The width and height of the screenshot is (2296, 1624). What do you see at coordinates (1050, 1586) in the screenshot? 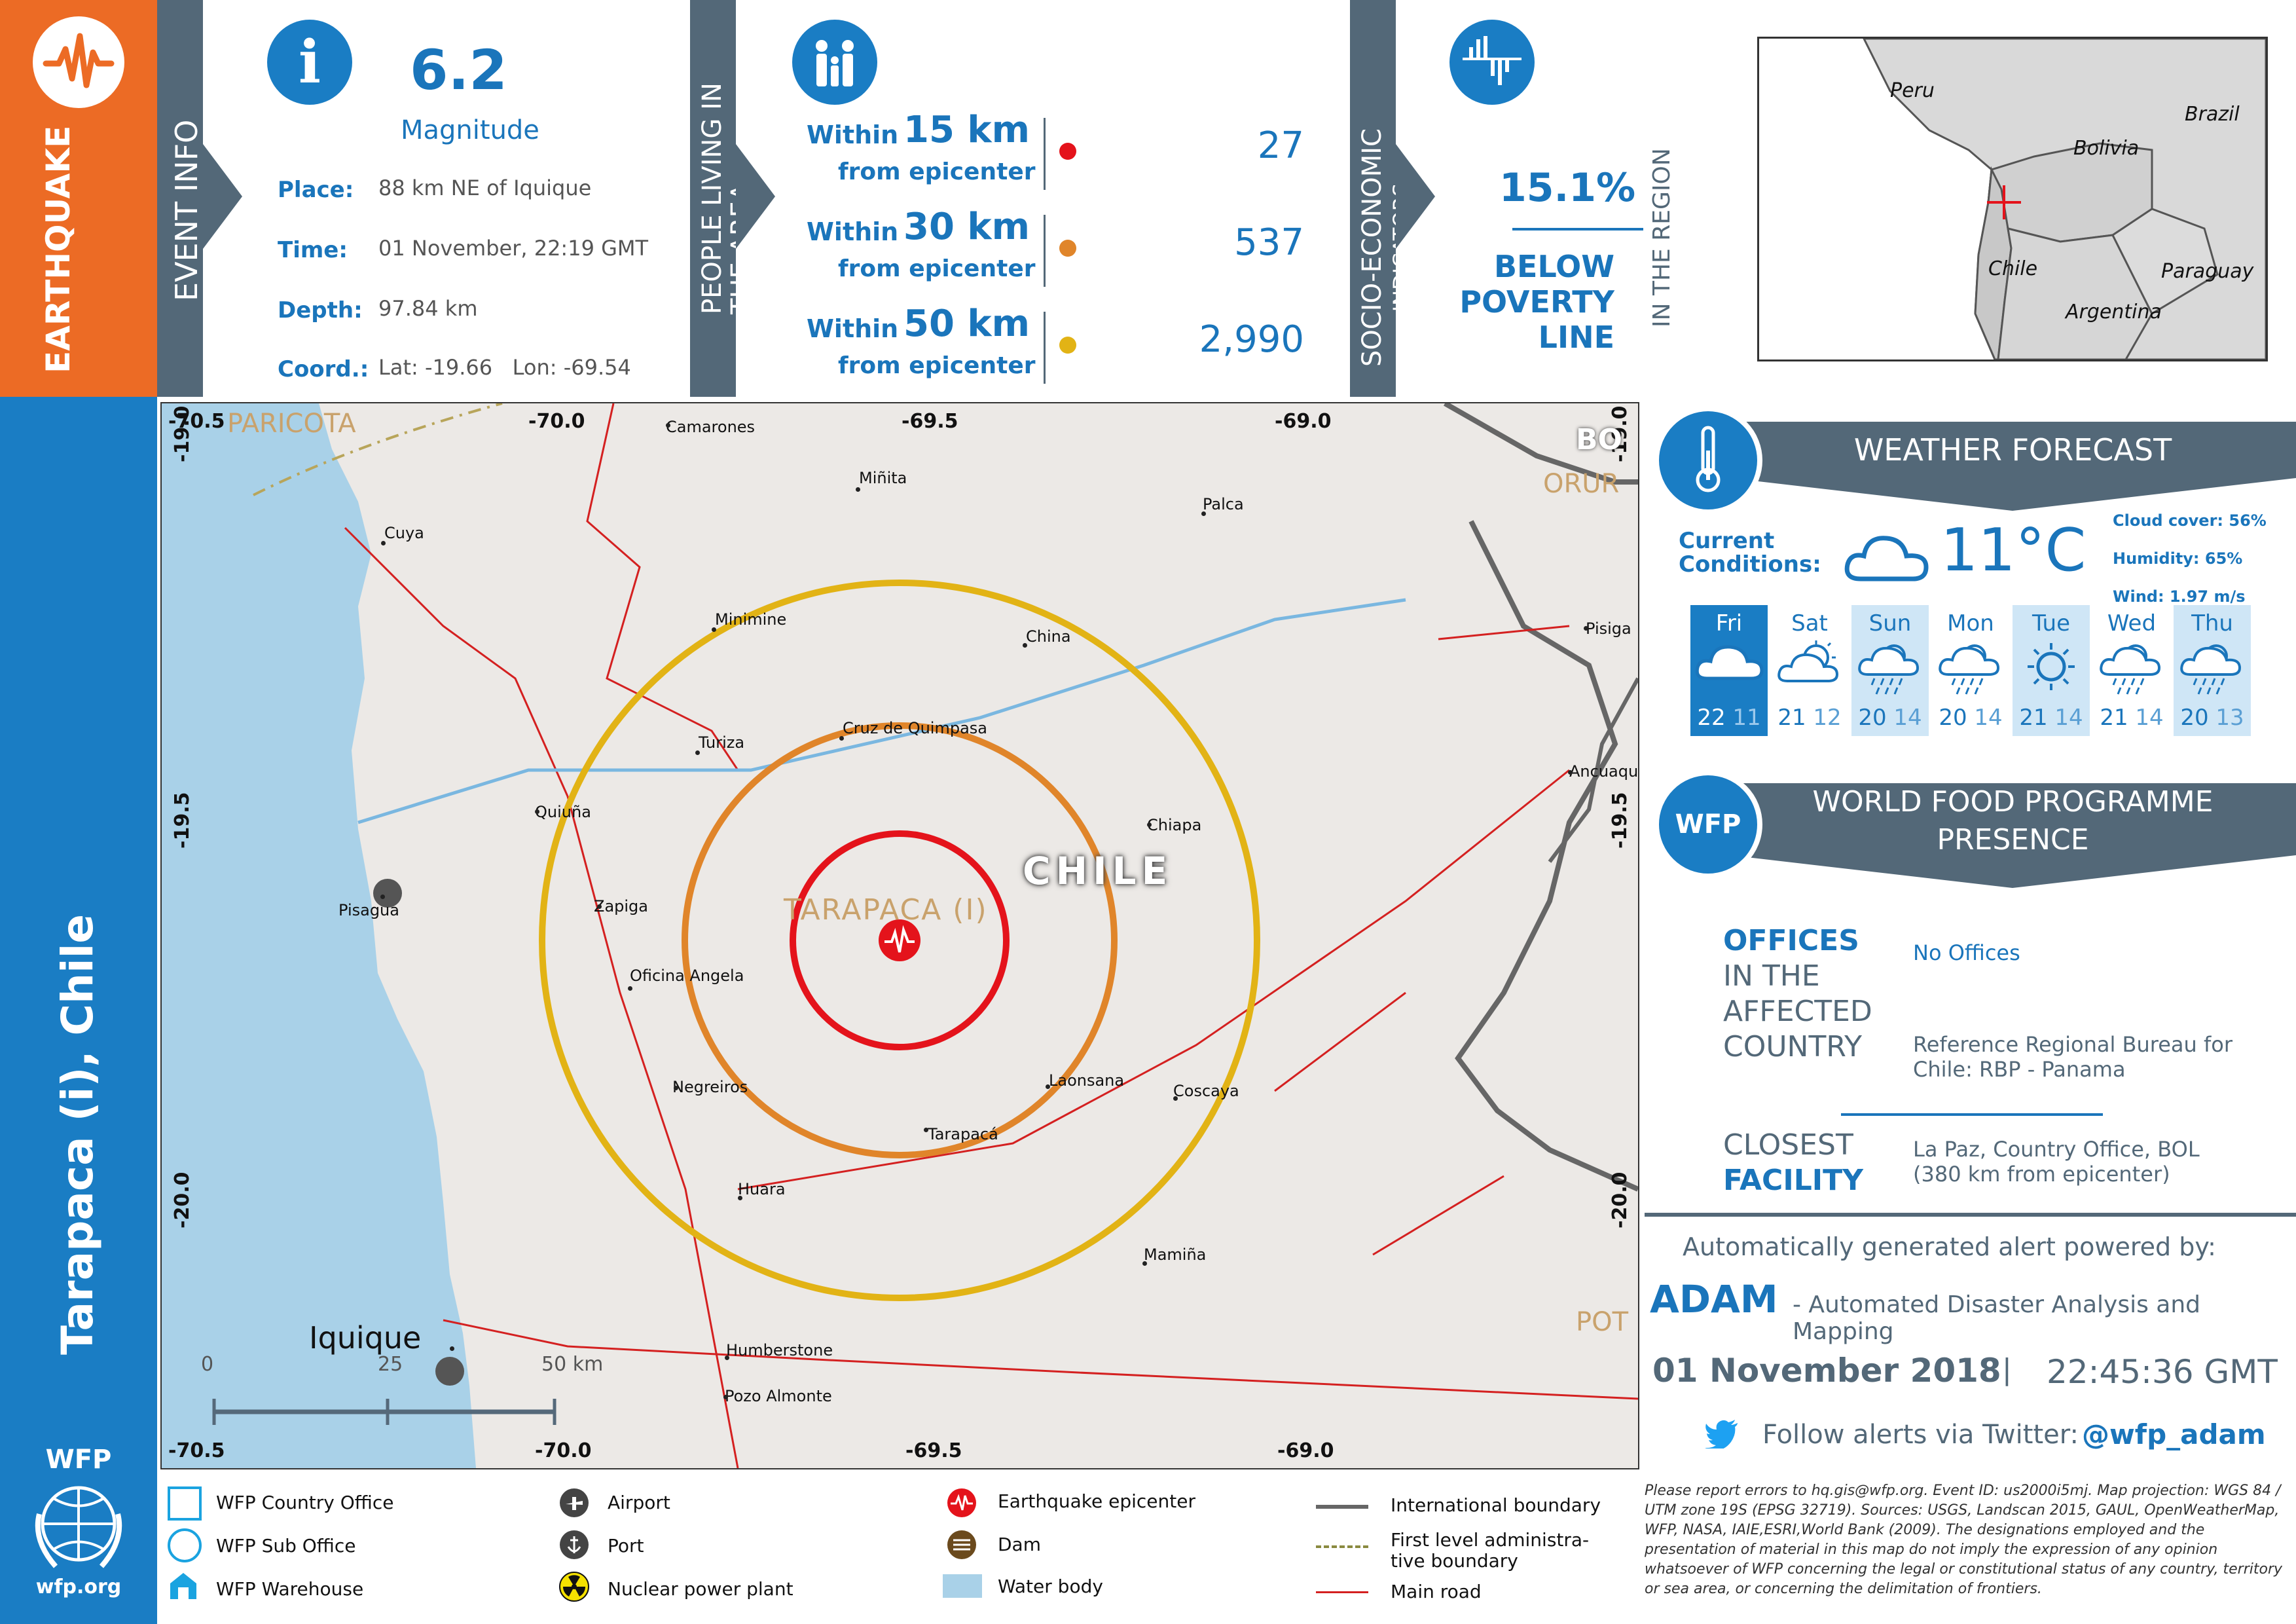
I see `legend-water: Water body` at bounding box center [1050, 1586].